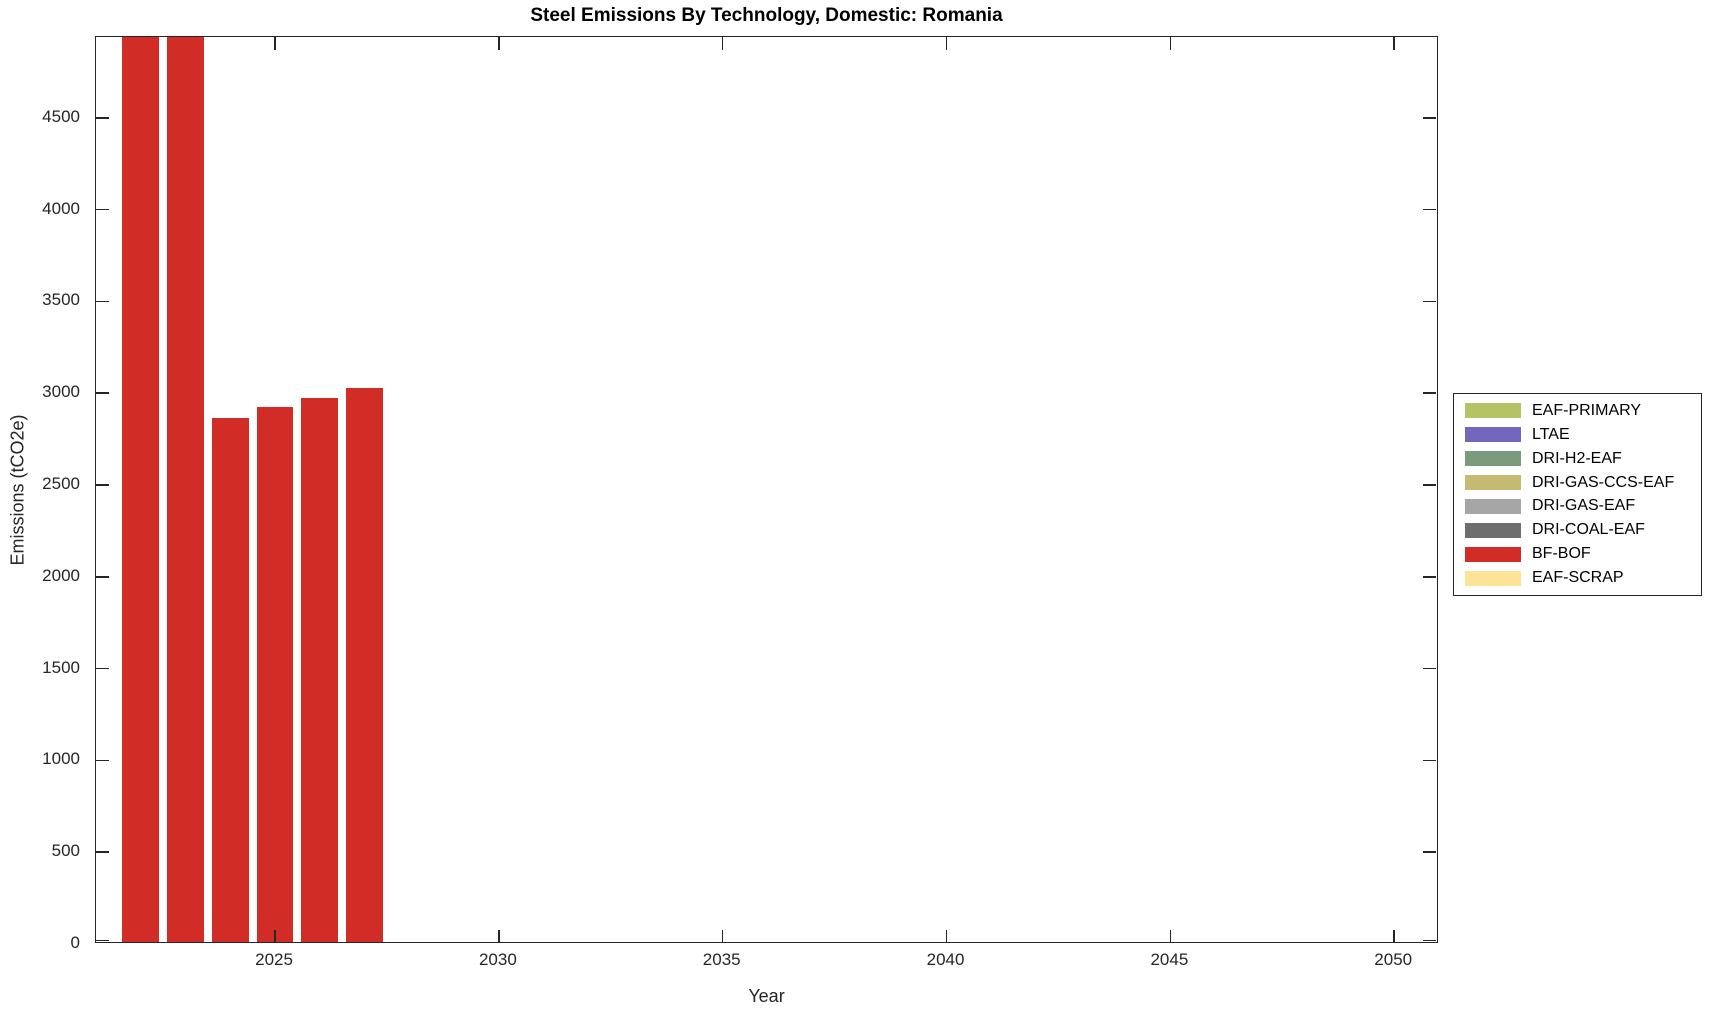  What do you see at coordinates (722, 935) in the screenshot?
I see `x-tick-bottom-2035` at bounding box center [722, 935].